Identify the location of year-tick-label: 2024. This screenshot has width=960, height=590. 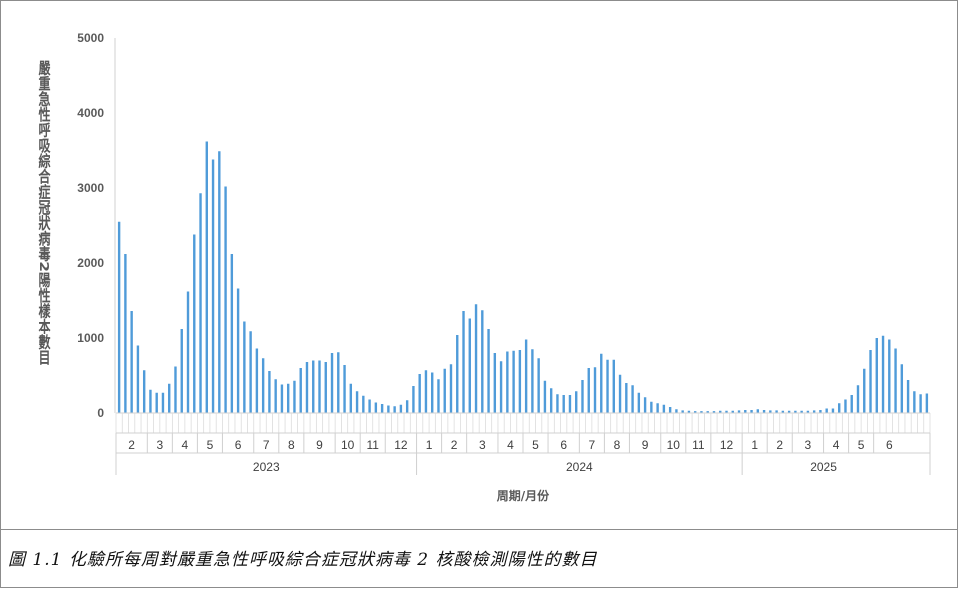
(579, 467).